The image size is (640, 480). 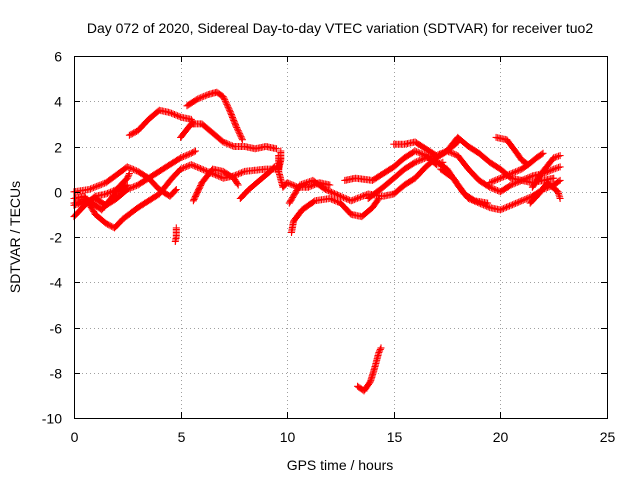 What do you see at coordinates (52, 419) in the screenshot?
I see `y-tick-label: -10` at bounding box center [52, 419].